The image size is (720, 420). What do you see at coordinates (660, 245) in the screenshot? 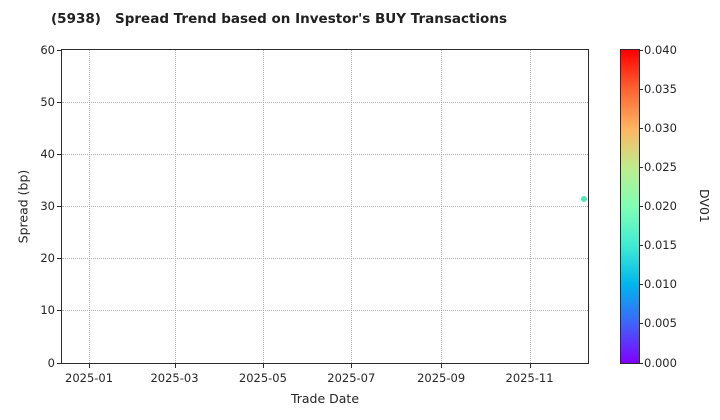
I see `colorbar-tick-label: 0.015` at bounding box center [660, 245].